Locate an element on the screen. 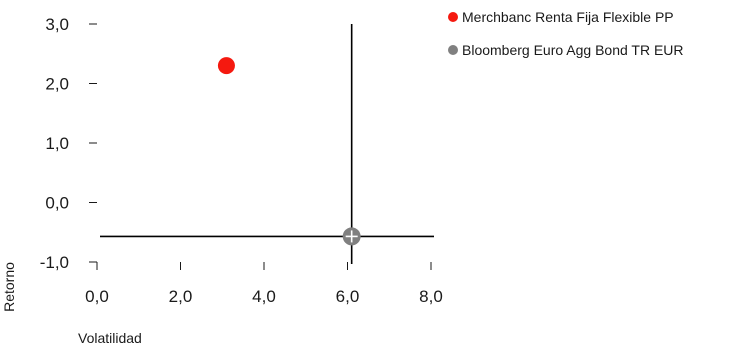  y-tick-label: 2,0 is located at coordinates (57, 84).